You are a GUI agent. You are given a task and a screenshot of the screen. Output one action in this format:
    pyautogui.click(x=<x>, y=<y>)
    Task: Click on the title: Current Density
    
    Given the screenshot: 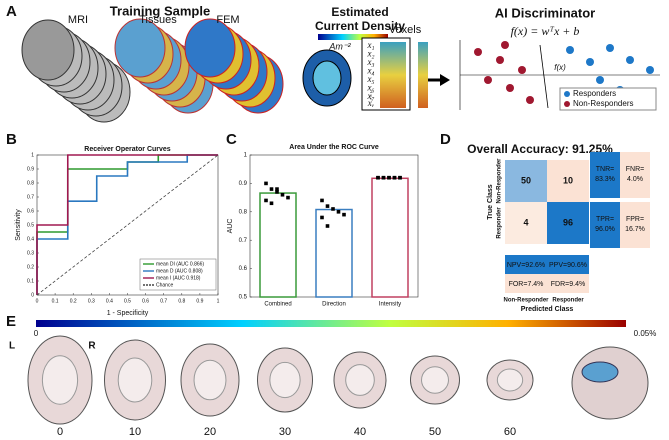 What is the action you would take?
    pyautogui.click(x=360, y=26)
    